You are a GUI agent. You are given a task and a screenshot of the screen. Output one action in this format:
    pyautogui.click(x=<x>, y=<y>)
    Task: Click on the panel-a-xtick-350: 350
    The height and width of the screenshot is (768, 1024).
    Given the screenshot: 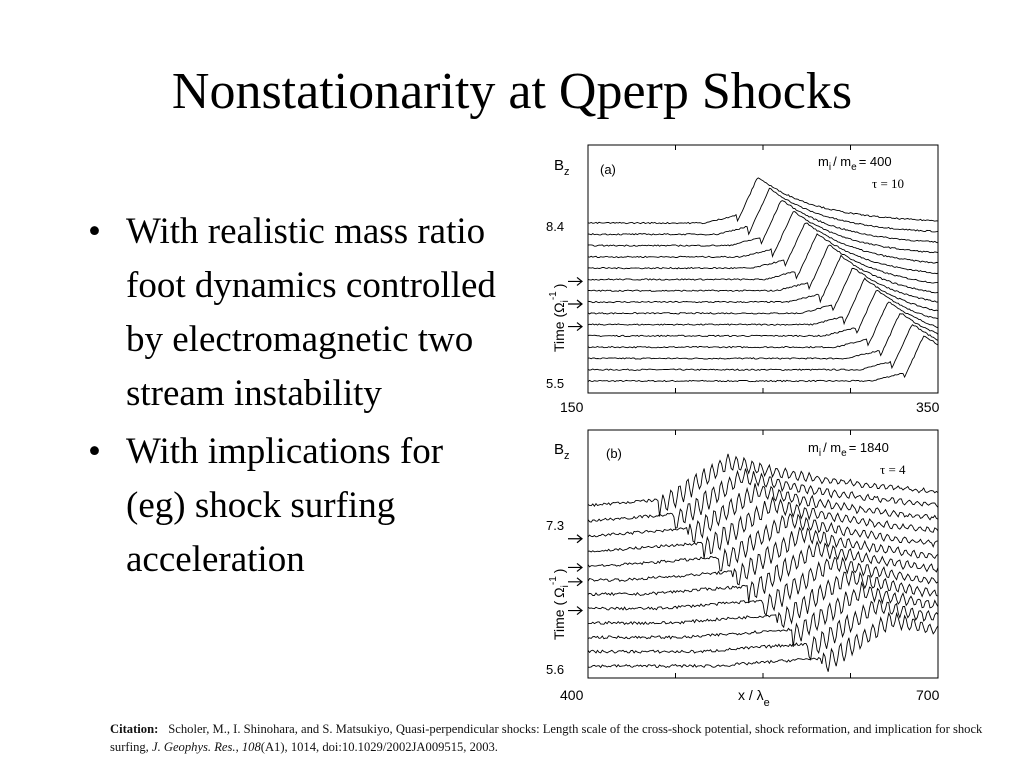 What is the action you would take?
    pyautogui.click(x=928, y=407)
    